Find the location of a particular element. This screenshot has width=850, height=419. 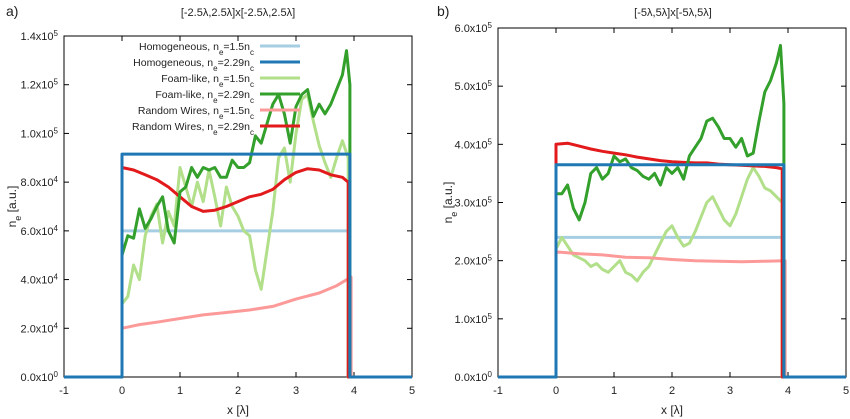

legend-label: Random Wires, ne=2.29nc is located at coordinates (193, 129).